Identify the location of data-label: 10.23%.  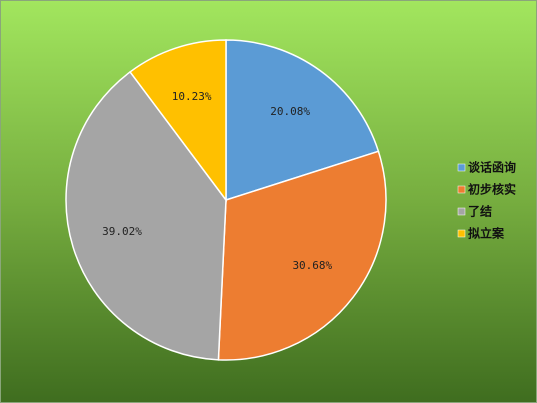
(192, 96).